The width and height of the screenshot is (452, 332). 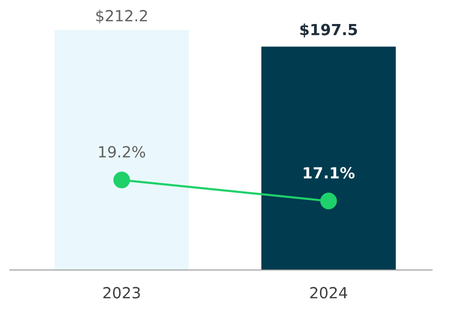 What do you see at coordinates (121, 17) in the screenshot?
I see `data-label: $212.2` at bounding box center [121, 17].